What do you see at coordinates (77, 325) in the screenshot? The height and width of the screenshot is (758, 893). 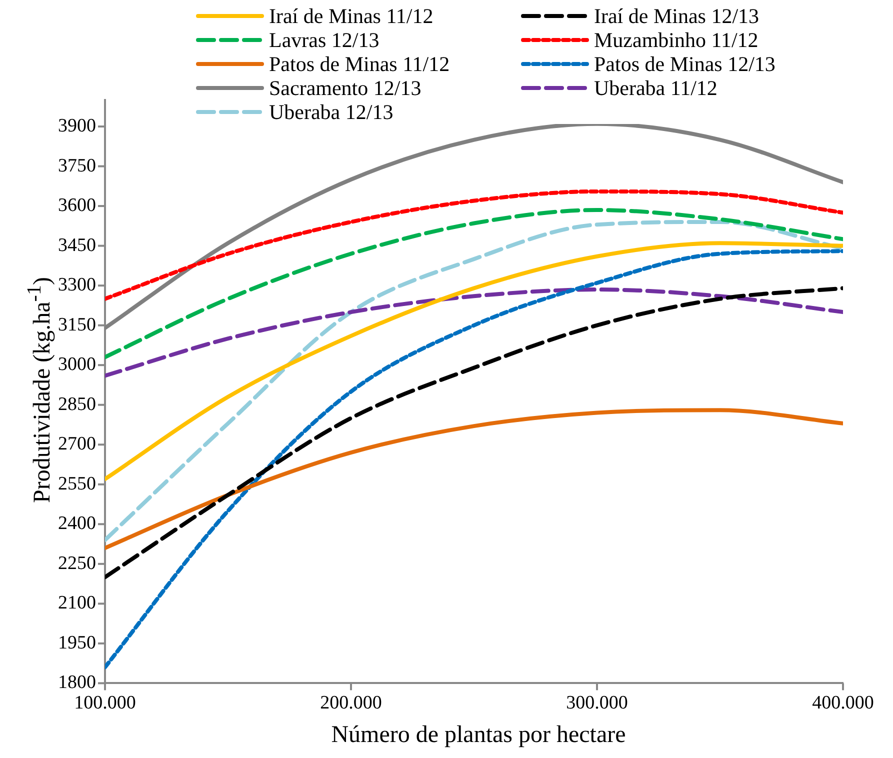 I see `y-tick-label: 3150` at bounding box center [77, 325].